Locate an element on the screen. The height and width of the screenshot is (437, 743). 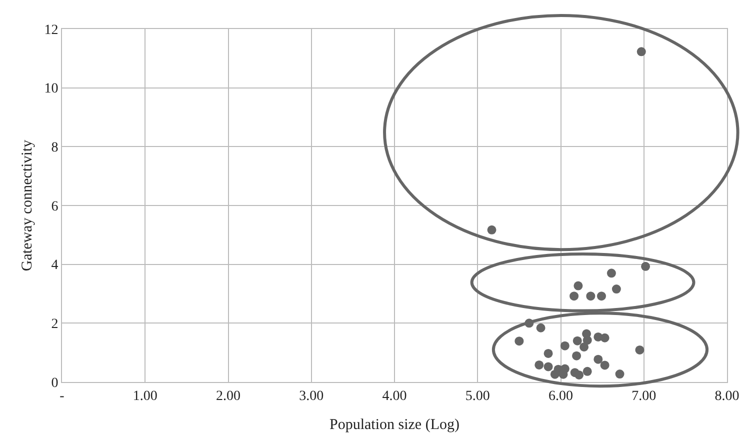
x-tick-label: 2.00 is located at coordinates (228, 396).